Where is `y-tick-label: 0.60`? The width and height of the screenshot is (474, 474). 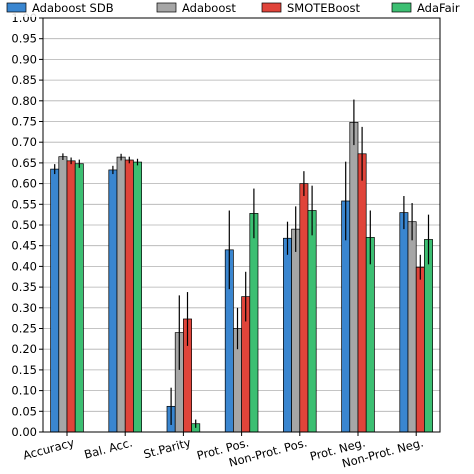
y-tick-label: 0.60 is located at coordinates (24, 184).